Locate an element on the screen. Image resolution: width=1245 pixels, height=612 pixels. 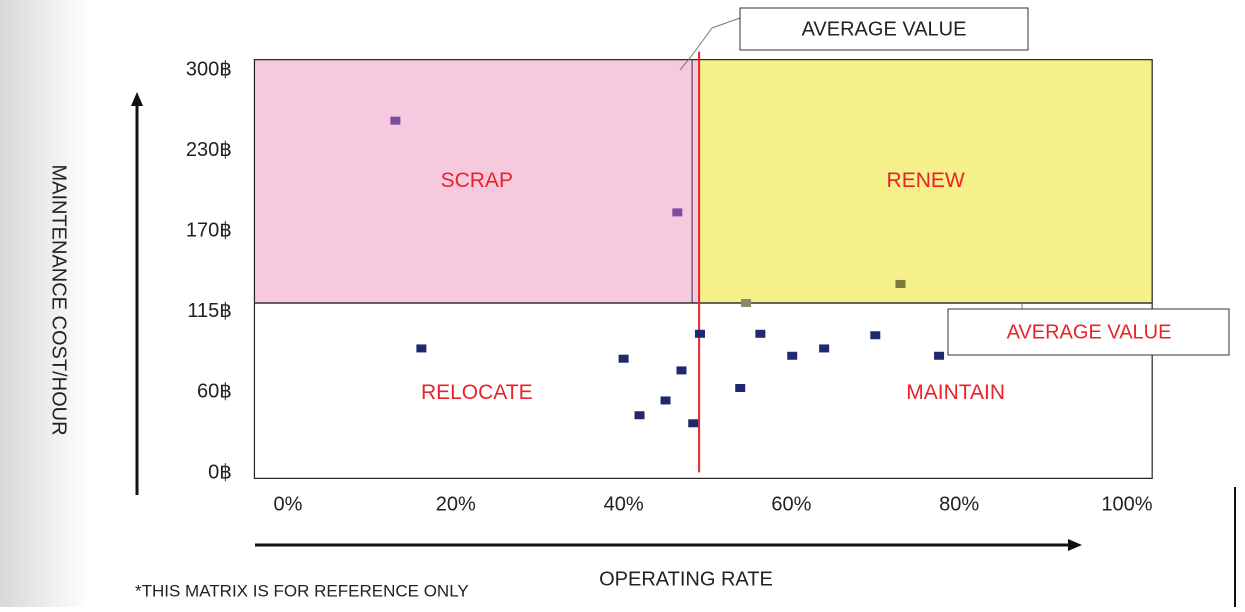
x-axis-label: OPERATING RATE is located at coordinates (686, 579).